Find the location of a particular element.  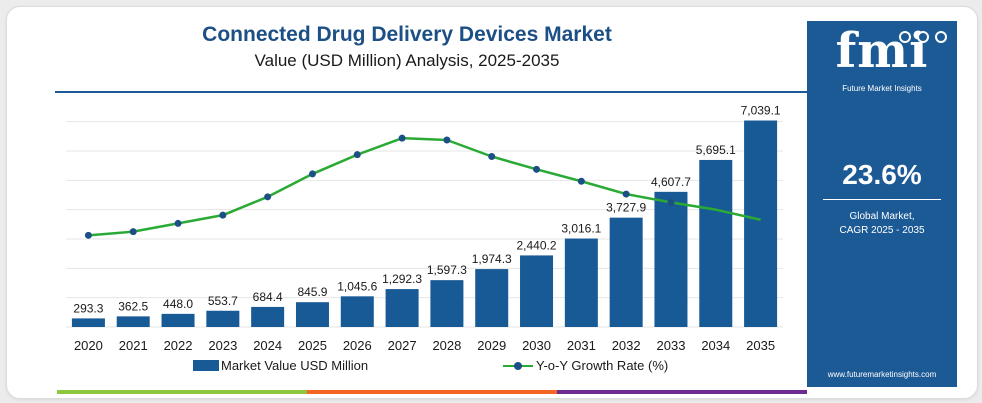

x-tick-2035: 2035 is located at coordinates (760, 345).